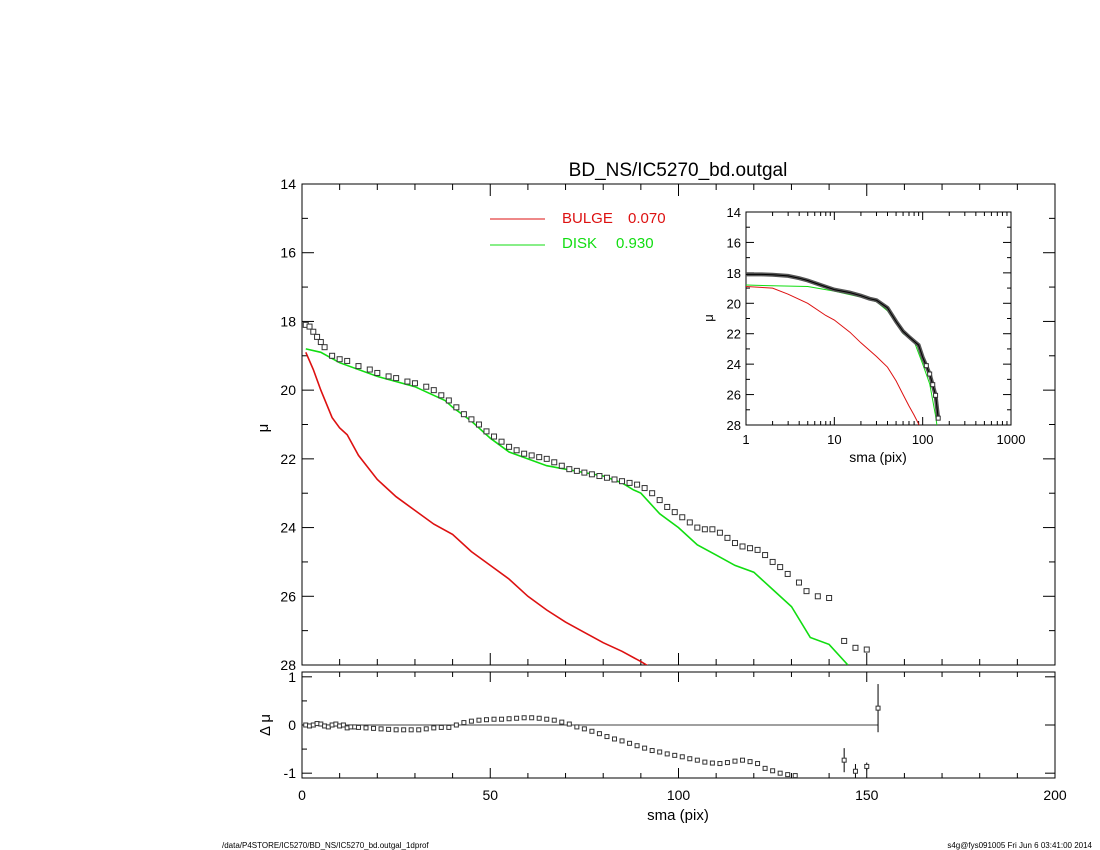  Describe the element at coordinates (675, 736) in the screenshot. I see `residual-ticks: 10-10 50 100 150 200` at that location.